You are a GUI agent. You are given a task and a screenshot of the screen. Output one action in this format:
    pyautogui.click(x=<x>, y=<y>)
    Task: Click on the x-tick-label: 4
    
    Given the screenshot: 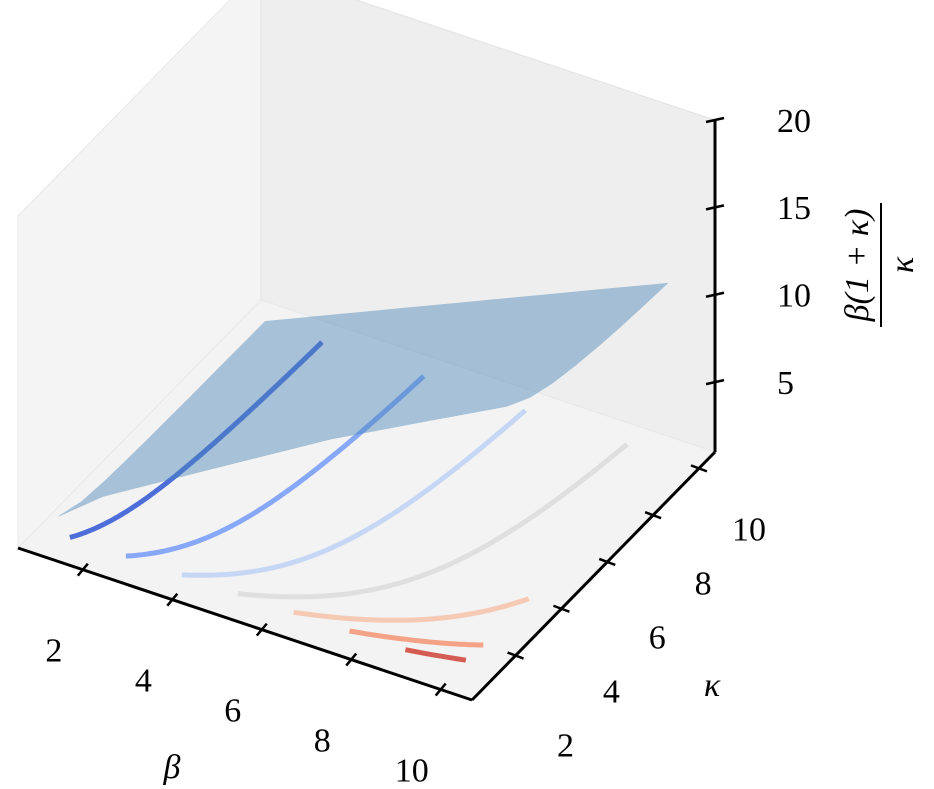 What is the action you would take?
    pyautogui.click(x=143, y=680)
    